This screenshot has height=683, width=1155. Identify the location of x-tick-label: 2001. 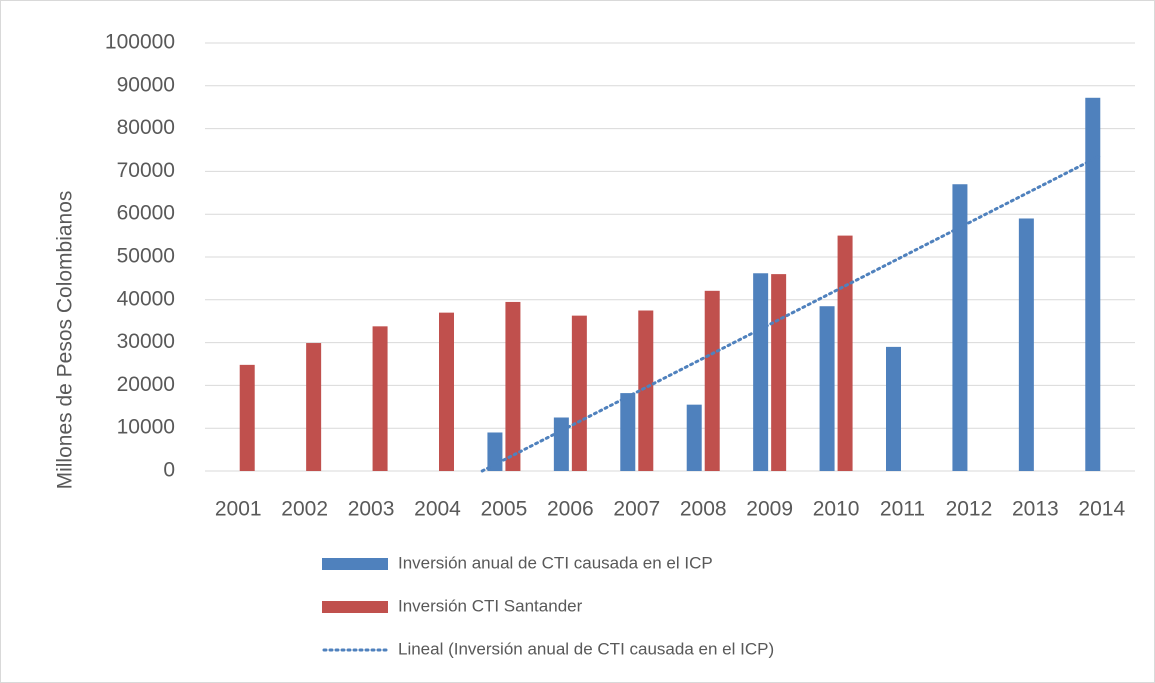
(238, 509).